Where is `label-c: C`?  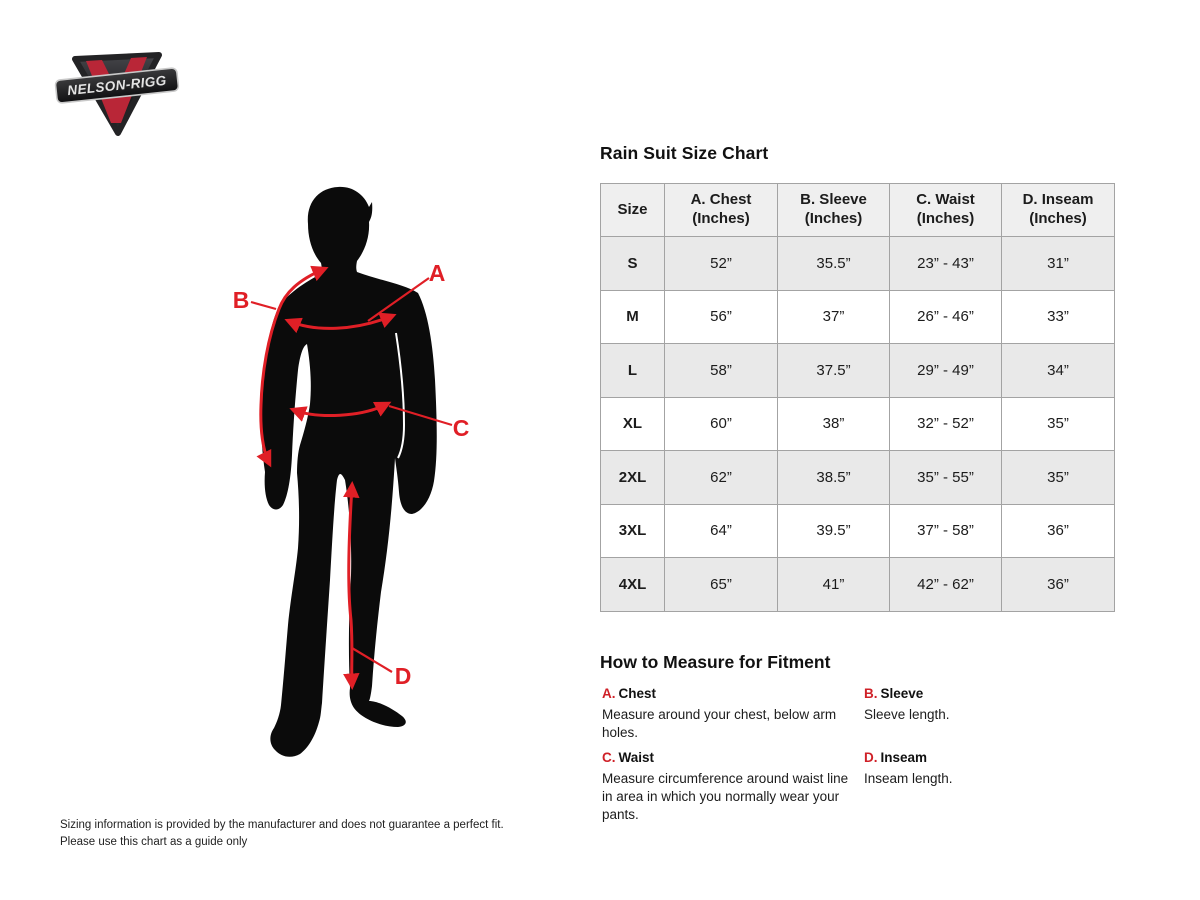
label-c: C is located at coordinates (461, 428).